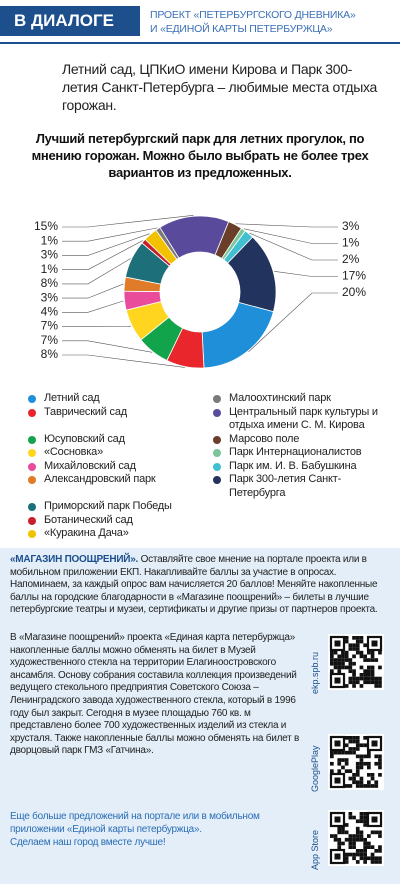 This screenshot has height=884, width=400. Describe the element at coordinates (120, 399) in the screenshot. I see `legend-item: Летний сад` at that location.